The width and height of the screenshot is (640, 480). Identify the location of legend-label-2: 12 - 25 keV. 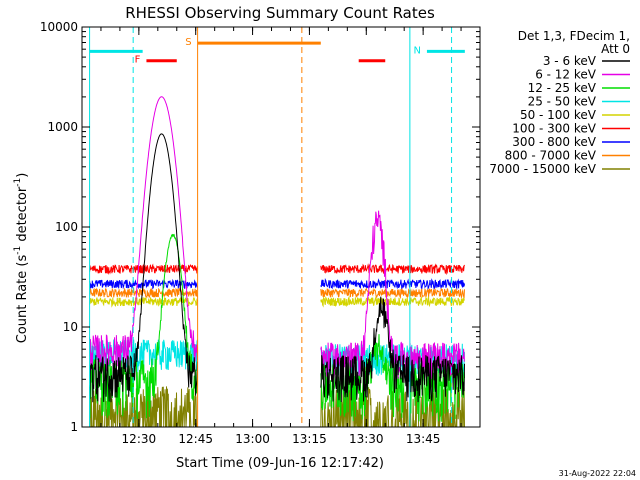
(562, 88).